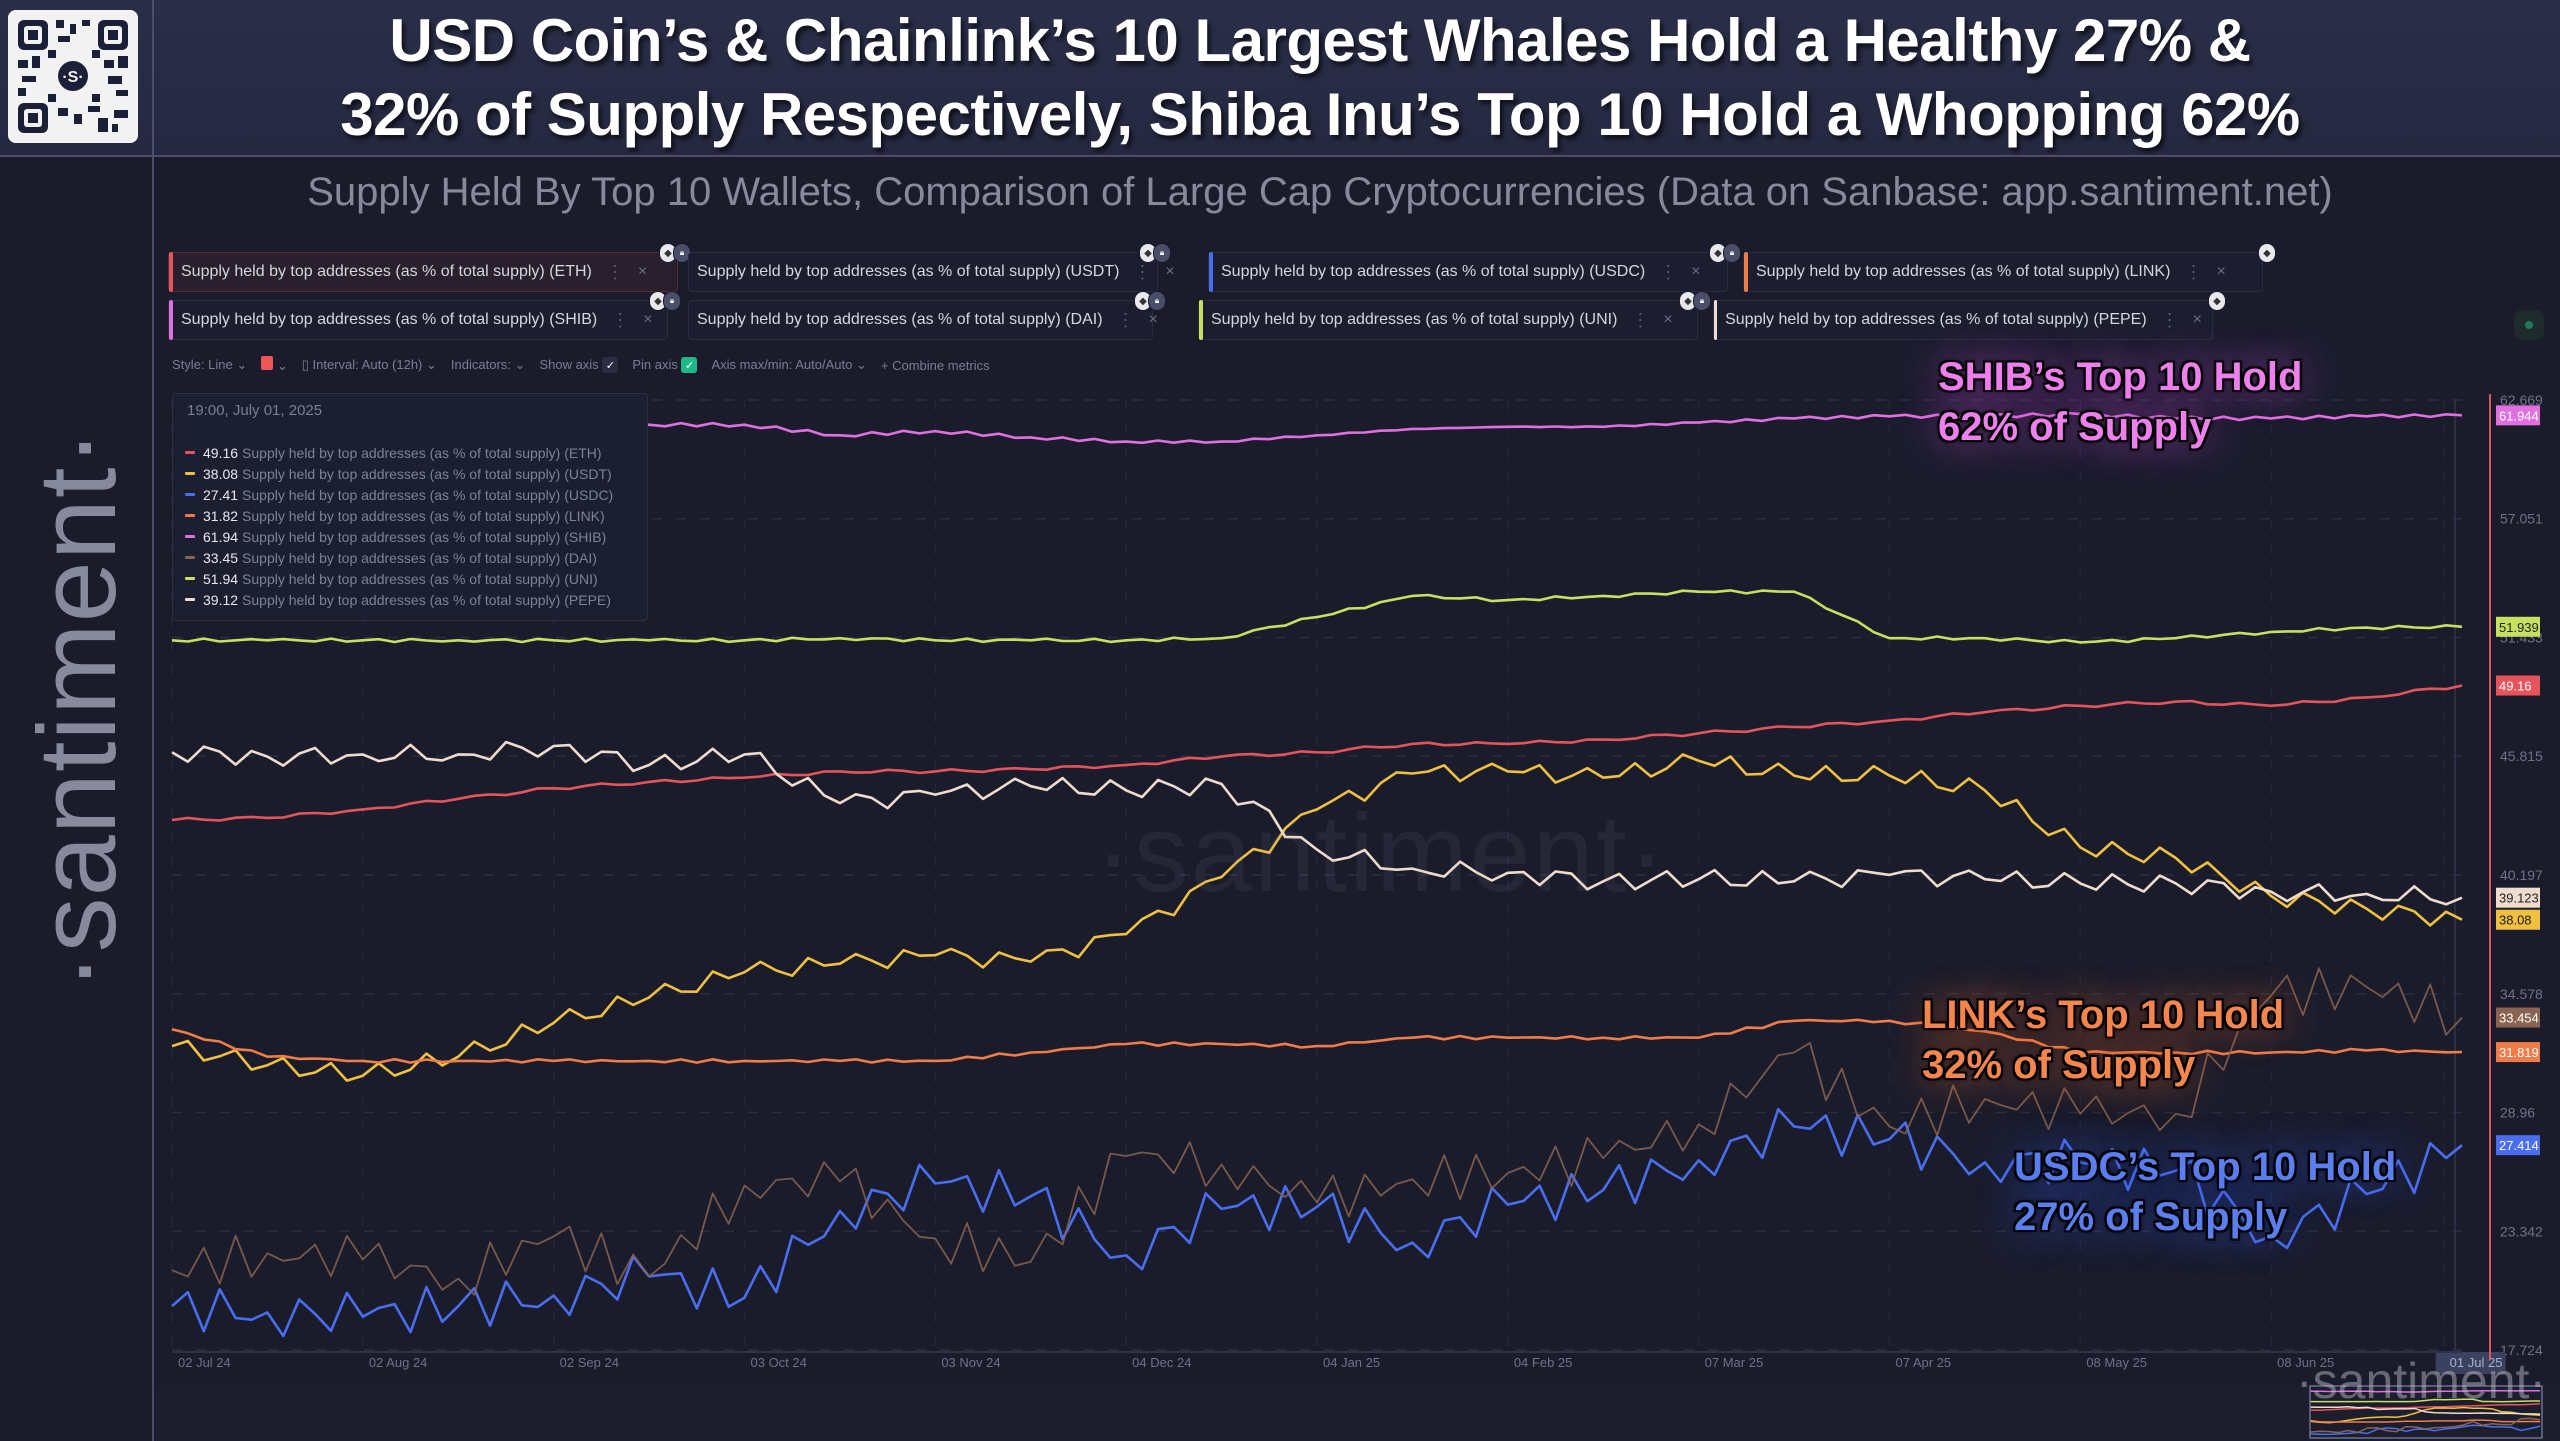 The image size is (2560, 1441). Describe the element at coordinates (1543, 1362) in the screenshot. I see `x-tick-label: 04 Feb 25` at that location.